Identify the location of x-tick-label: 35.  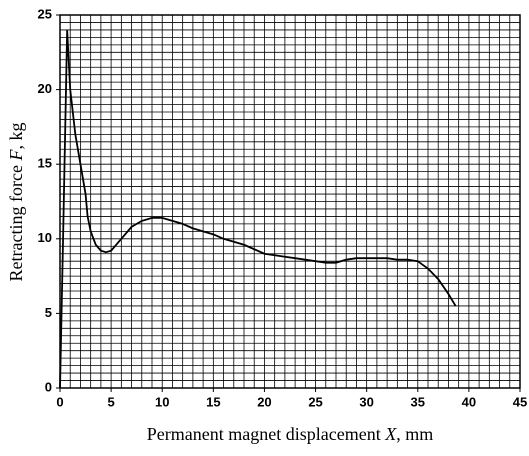
(418, 401).